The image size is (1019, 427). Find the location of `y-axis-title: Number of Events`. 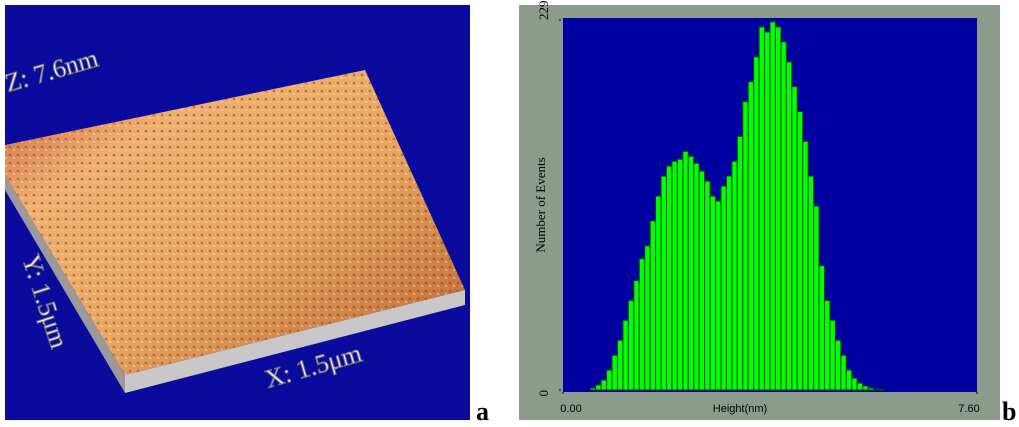

y-axis-title: Number of Events is located at coordinates (540, 204).